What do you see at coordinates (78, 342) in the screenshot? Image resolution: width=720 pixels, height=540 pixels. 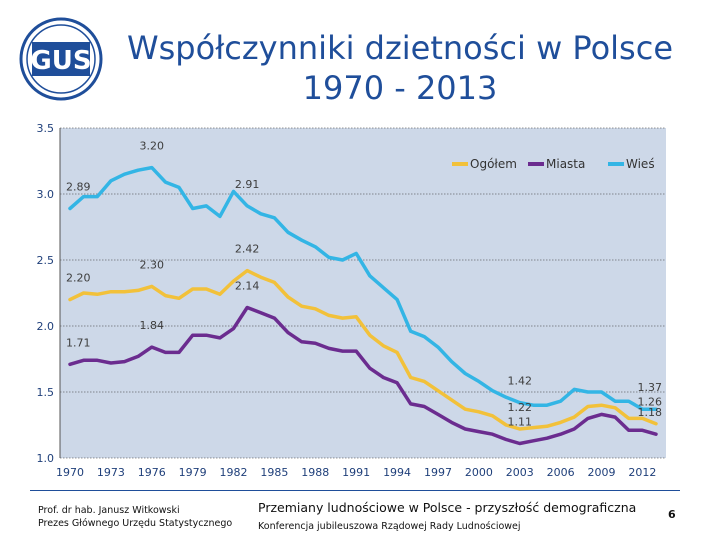 I see `data-label: 1.71` at bounding box center [78, 342].